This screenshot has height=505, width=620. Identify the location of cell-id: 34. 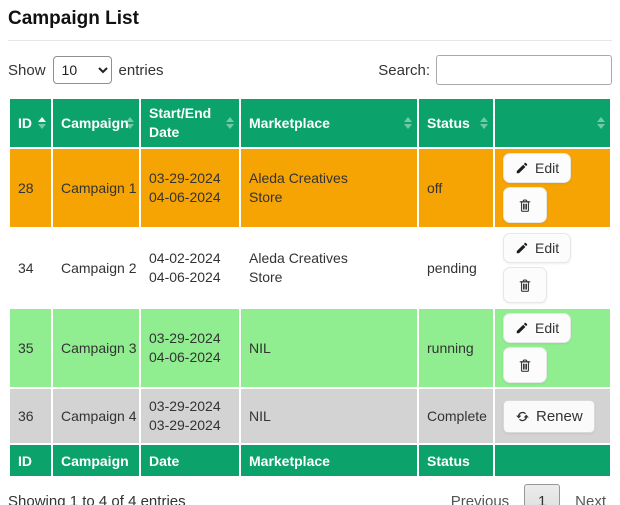
(26, 267).